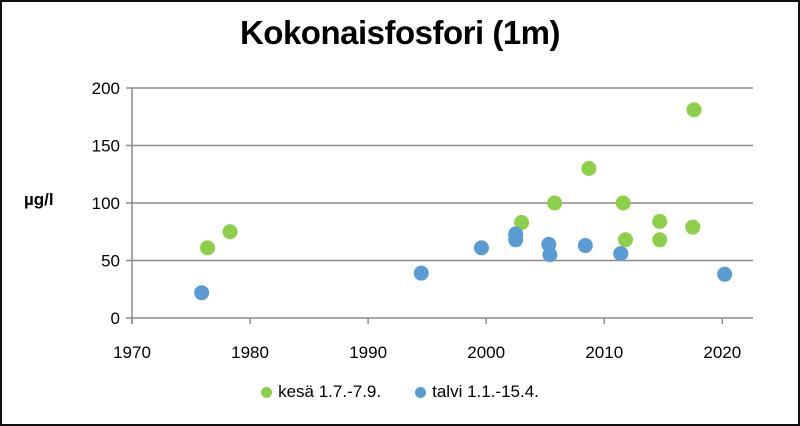  Describe the element at coordinates (132, 352) in the screenshot. I see `x-tick-label: 1970` at that location.